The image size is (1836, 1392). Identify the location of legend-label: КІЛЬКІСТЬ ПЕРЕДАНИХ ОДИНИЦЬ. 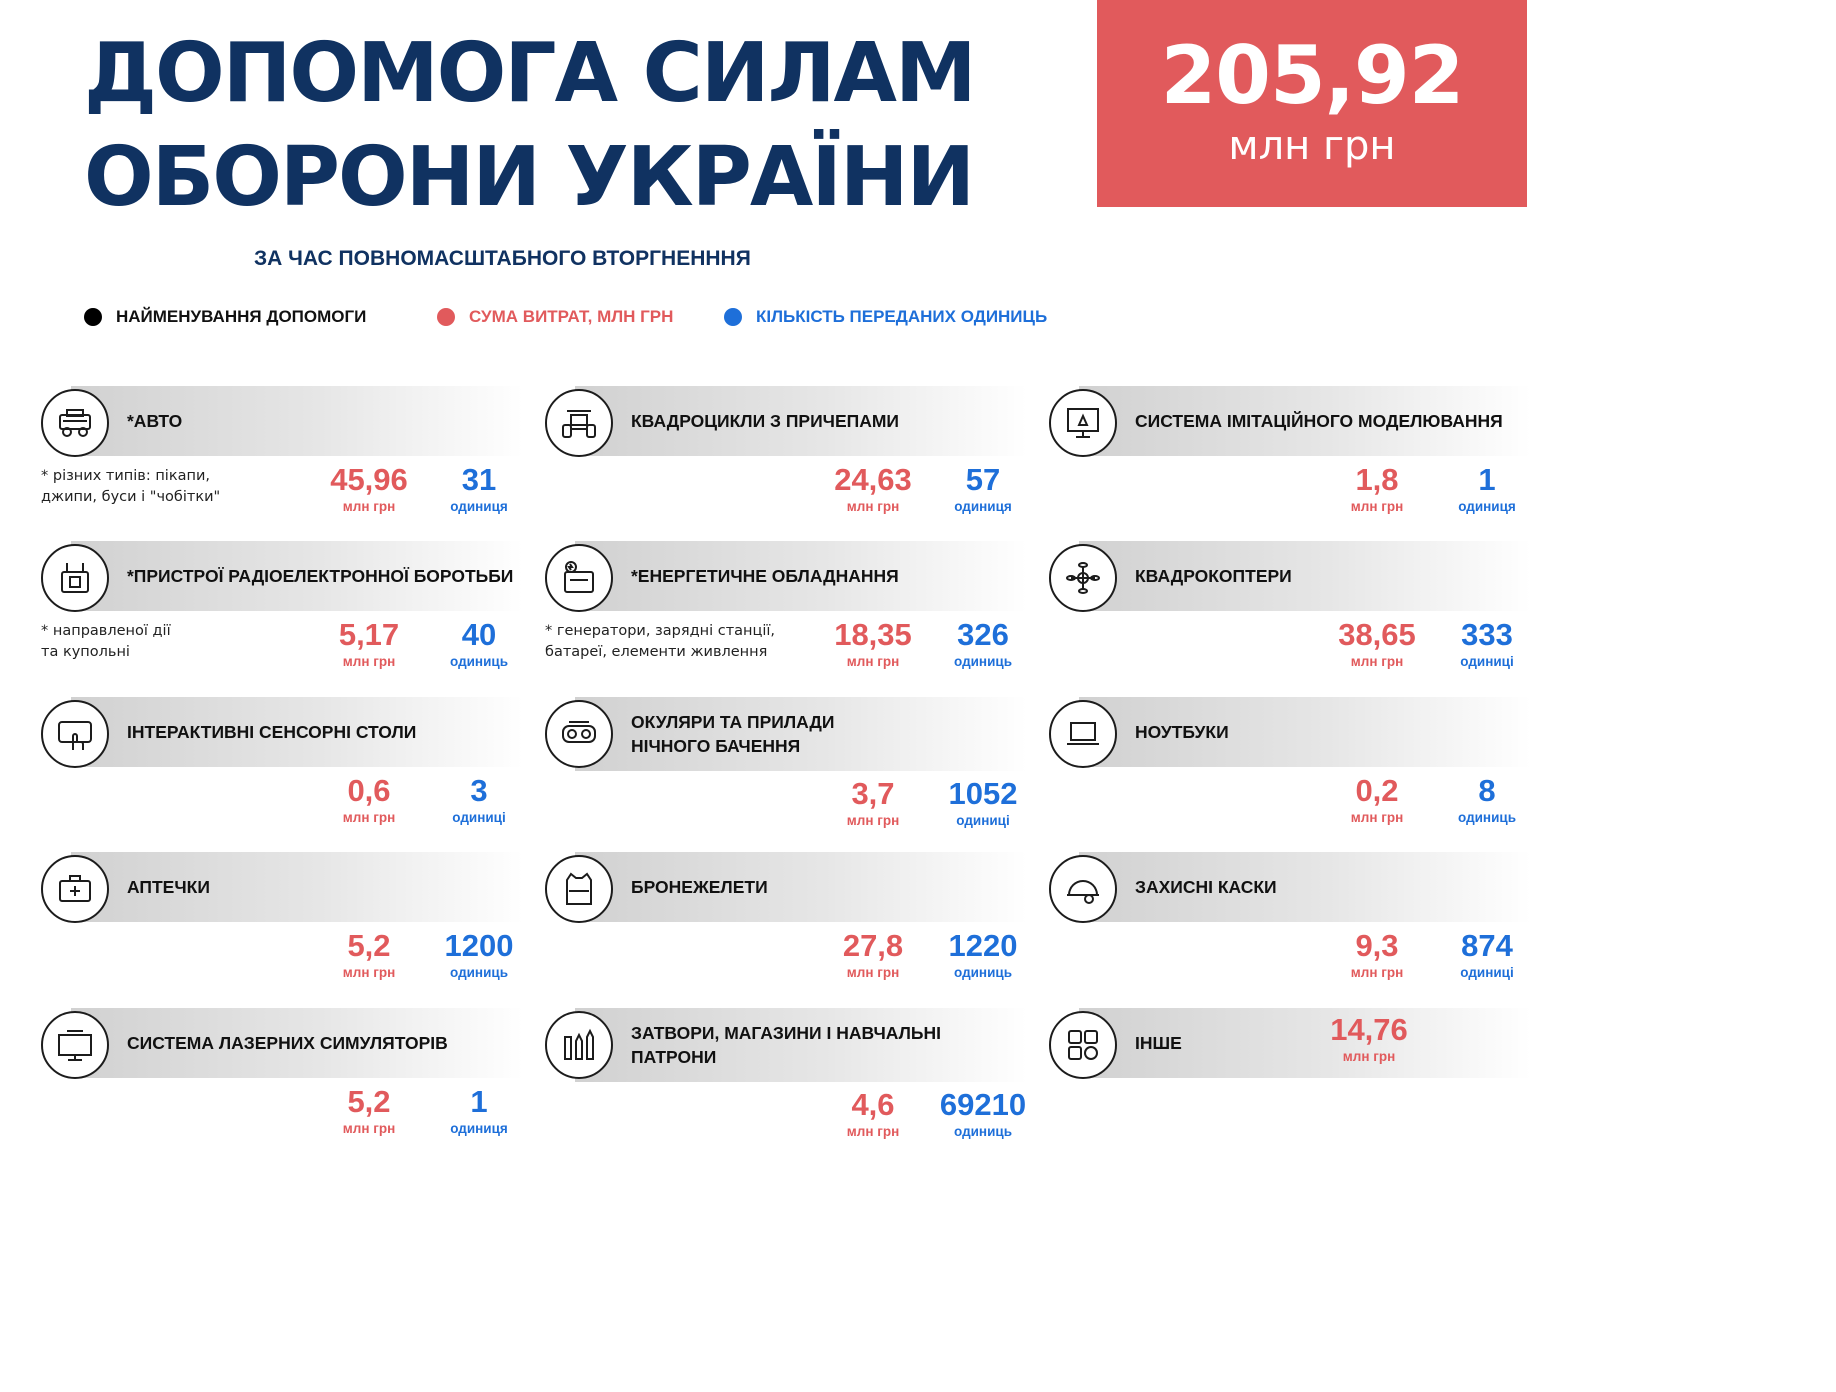
(902, 316).